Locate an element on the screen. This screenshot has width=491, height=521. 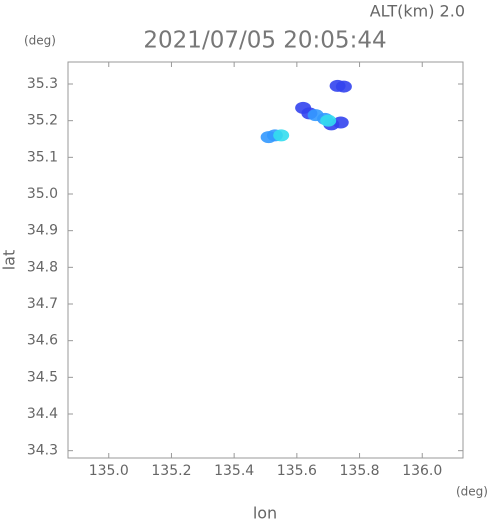
y-tick-label: 34.7 is located at coordinates (42, 304).